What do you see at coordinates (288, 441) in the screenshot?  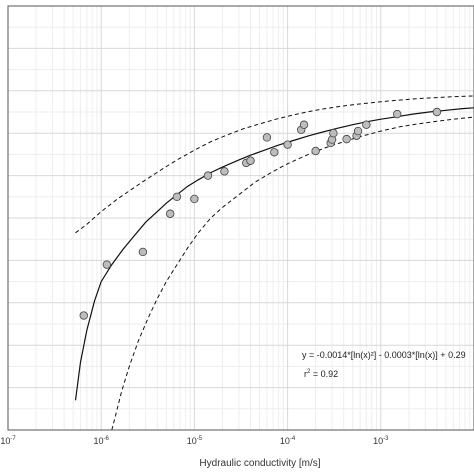 I see `x-tick-label: 10⁻⁴` at bounding box center [288, 441].